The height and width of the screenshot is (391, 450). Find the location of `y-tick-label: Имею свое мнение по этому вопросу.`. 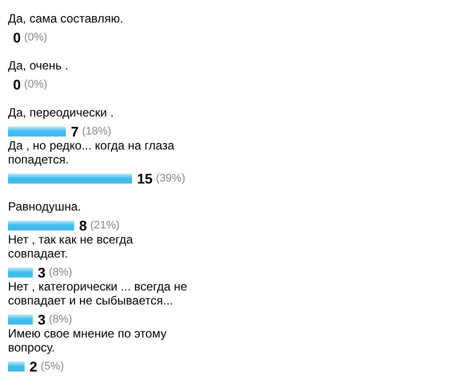

y-tick-label: Имею свое мнение по этому вопросу. is located at coordinates (89, 340).